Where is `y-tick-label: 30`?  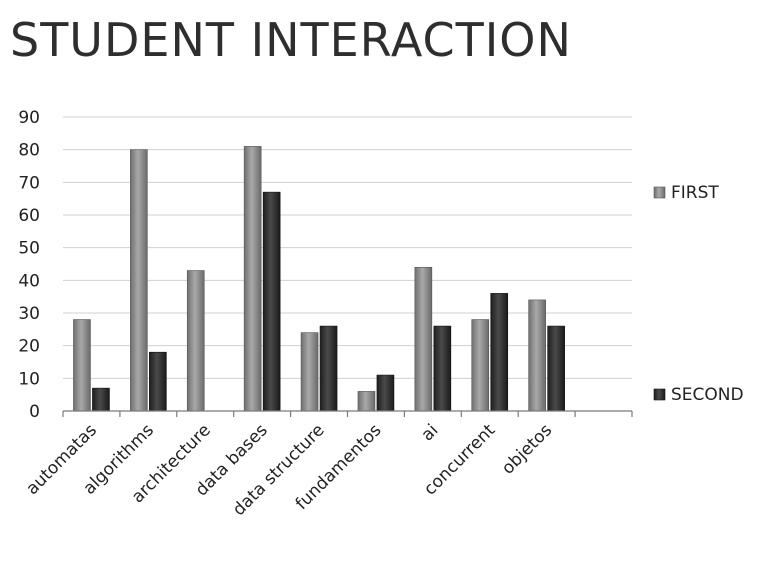 y-tick-label: 30 is located at coordinates (29, 314).